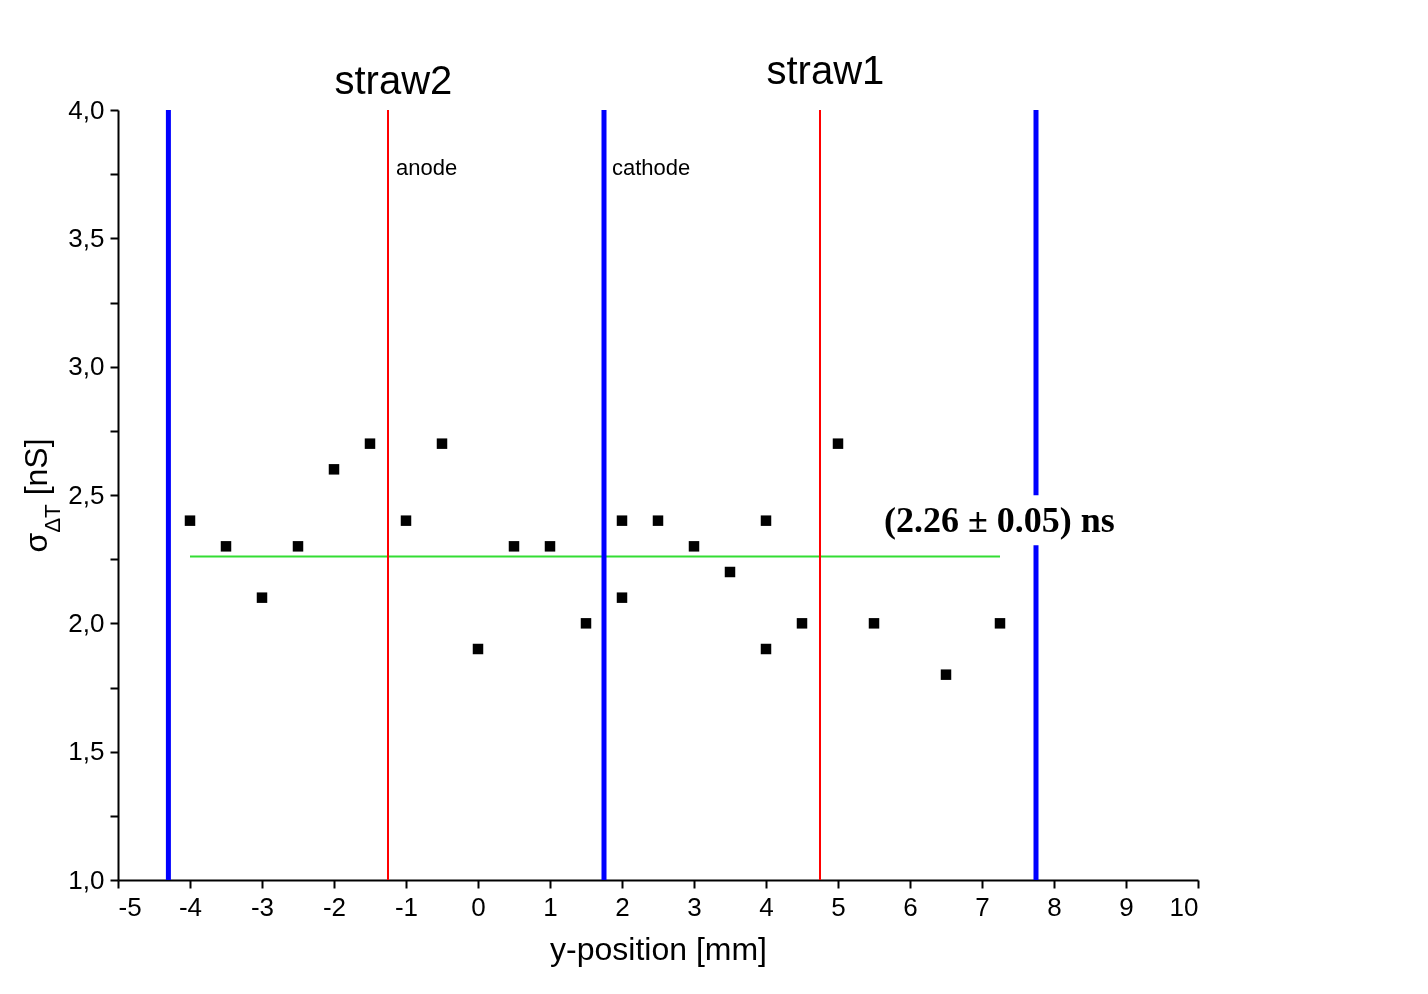  Describe the element at coordinates (393, 80) in the screenshot. I see `text: straw2` at that location.